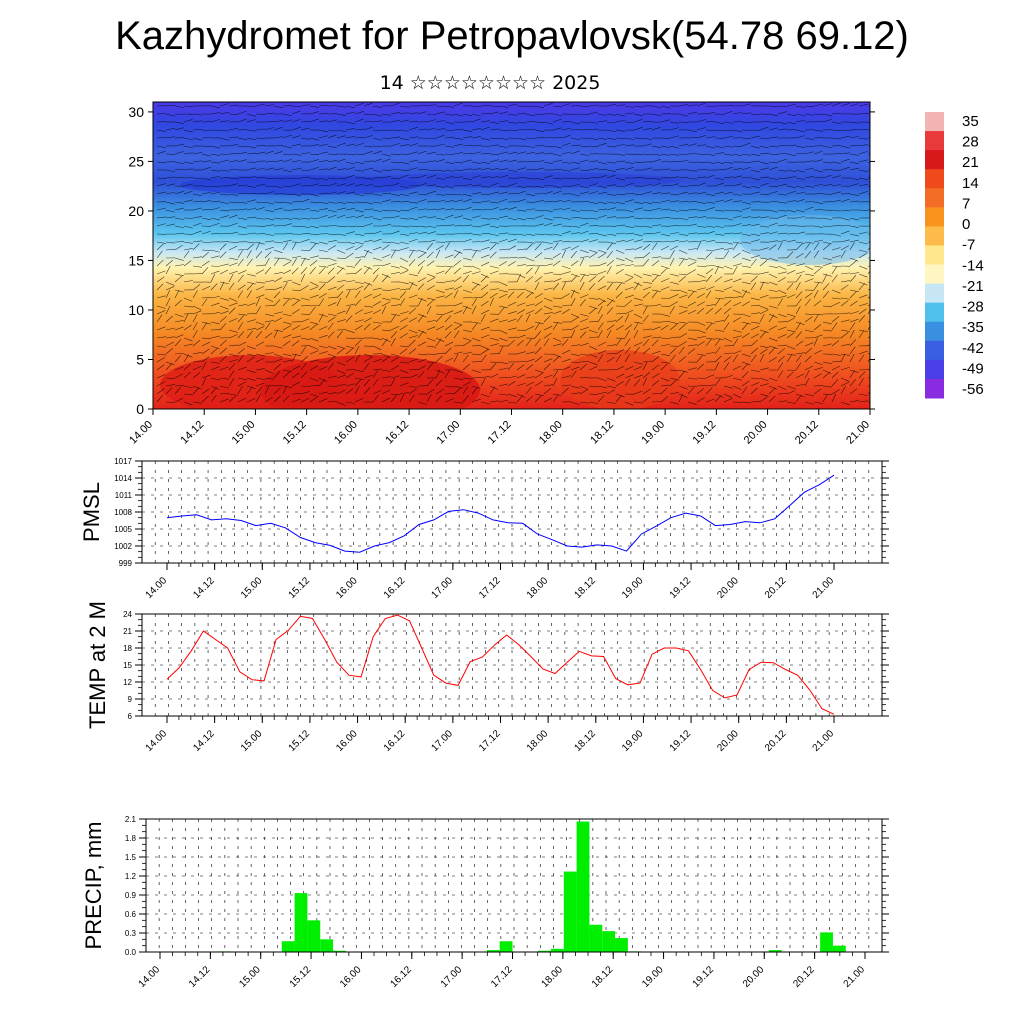  Describe the element at coordinates (934, 331) in the screenshot. I see `colorbar-swatch` at that location.